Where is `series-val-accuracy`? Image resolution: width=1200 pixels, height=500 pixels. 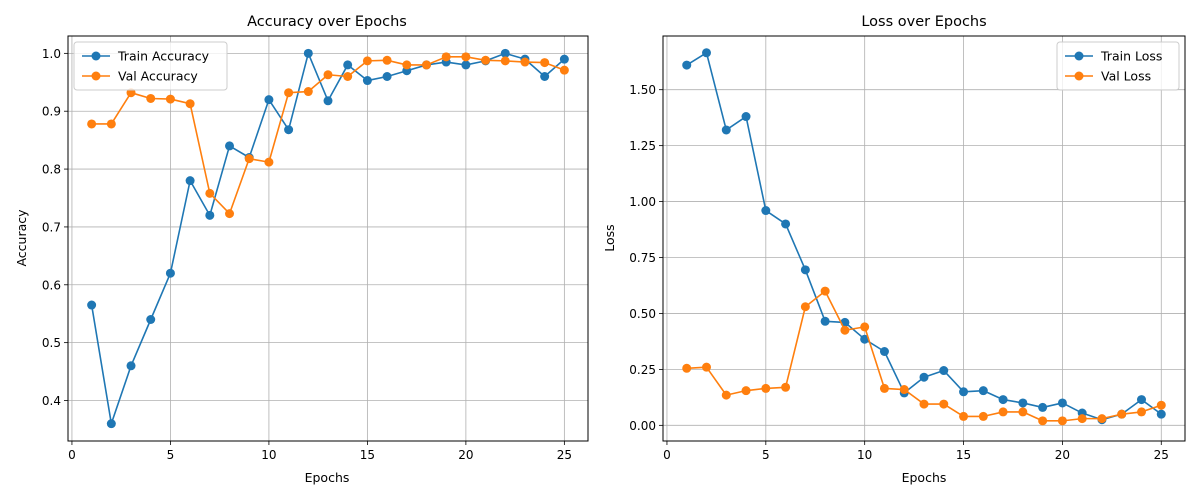 series-val-accuracy is located at coordinates (328, 135).